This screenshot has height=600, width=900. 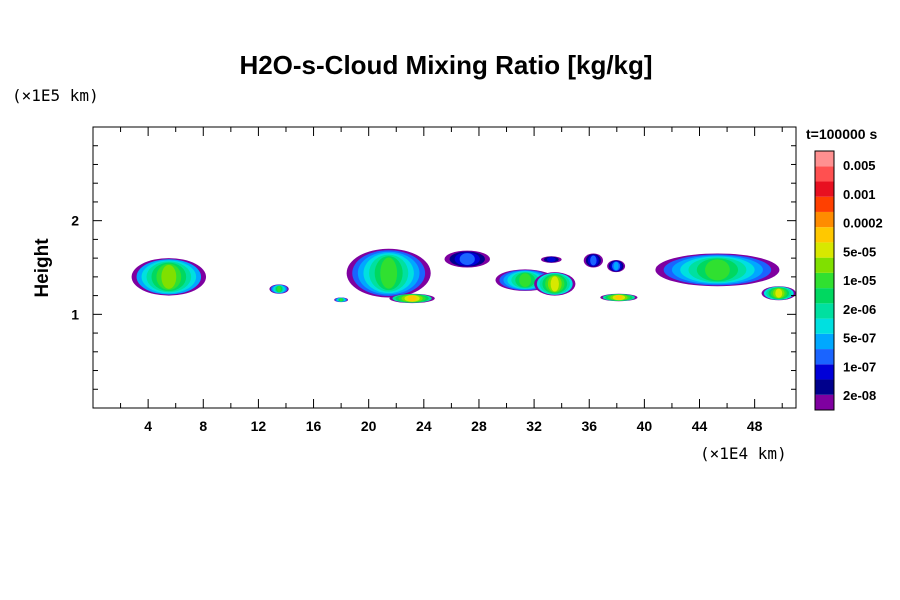 I want to click on x-tick-label: 40, so click(x=645, y=426).